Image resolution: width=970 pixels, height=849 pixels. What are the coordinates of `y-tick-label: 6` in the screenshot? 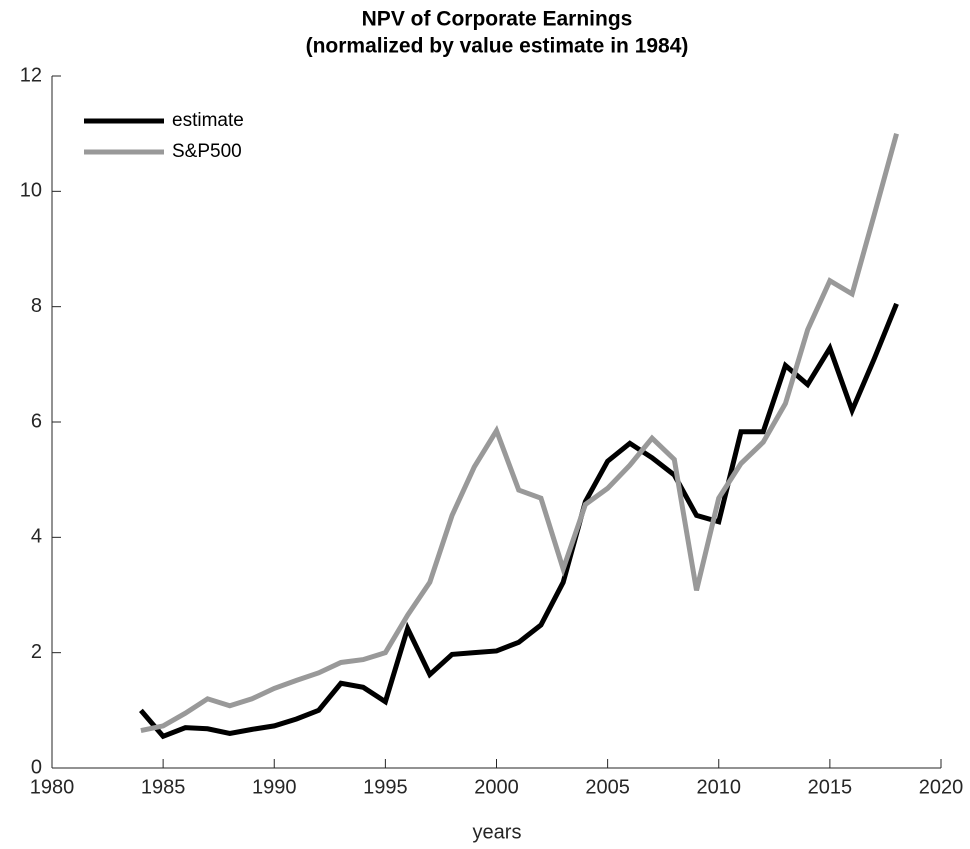 It's located at (36, 421).